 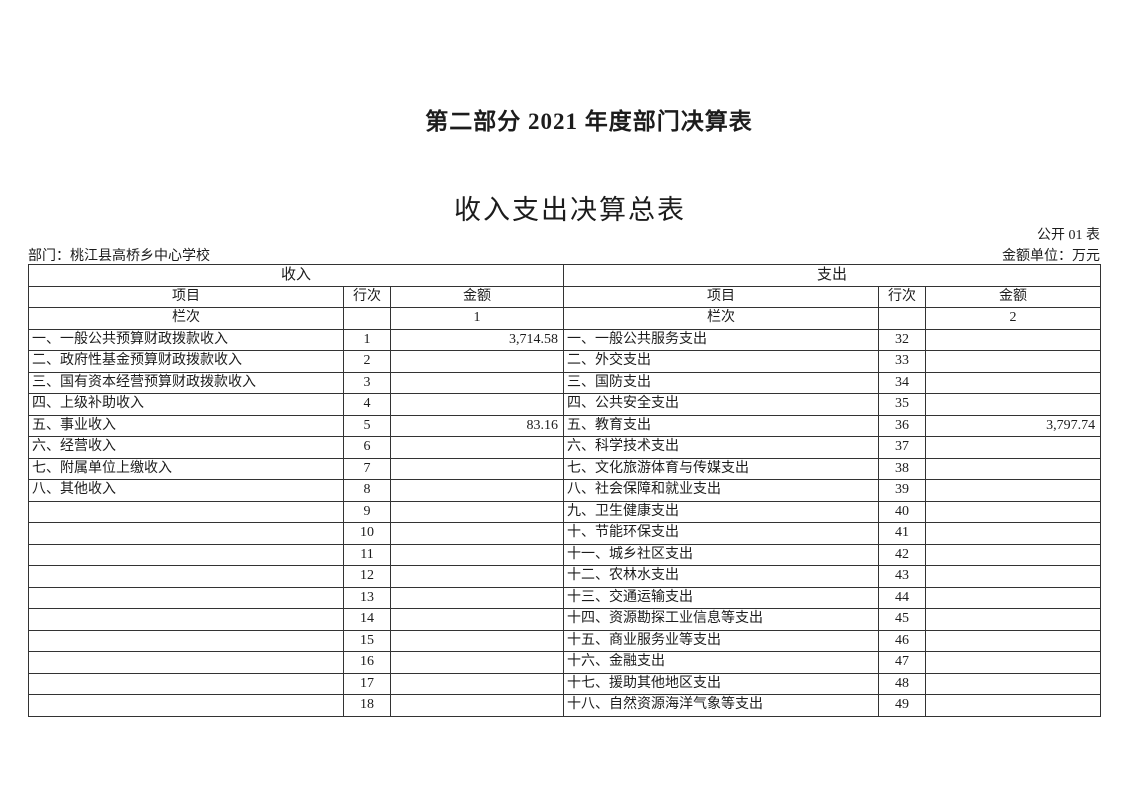 What do you see at coordinates (721, 296) in the screenshot?
I see `expenditure-item-column-header: 项目` at bounding box center [721, 296].